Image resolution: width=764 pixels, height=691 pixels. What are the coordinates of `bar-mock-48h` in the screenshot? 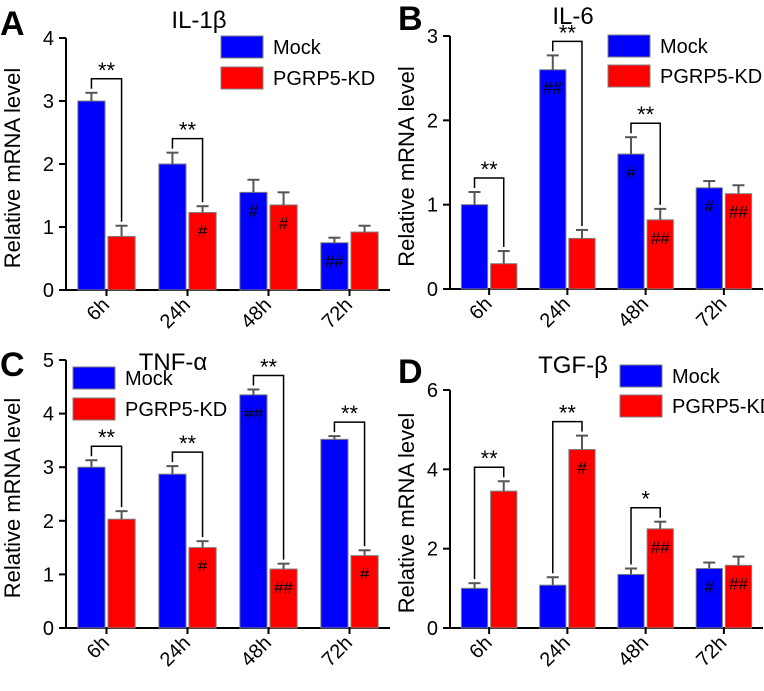 It's located at (253, 511).